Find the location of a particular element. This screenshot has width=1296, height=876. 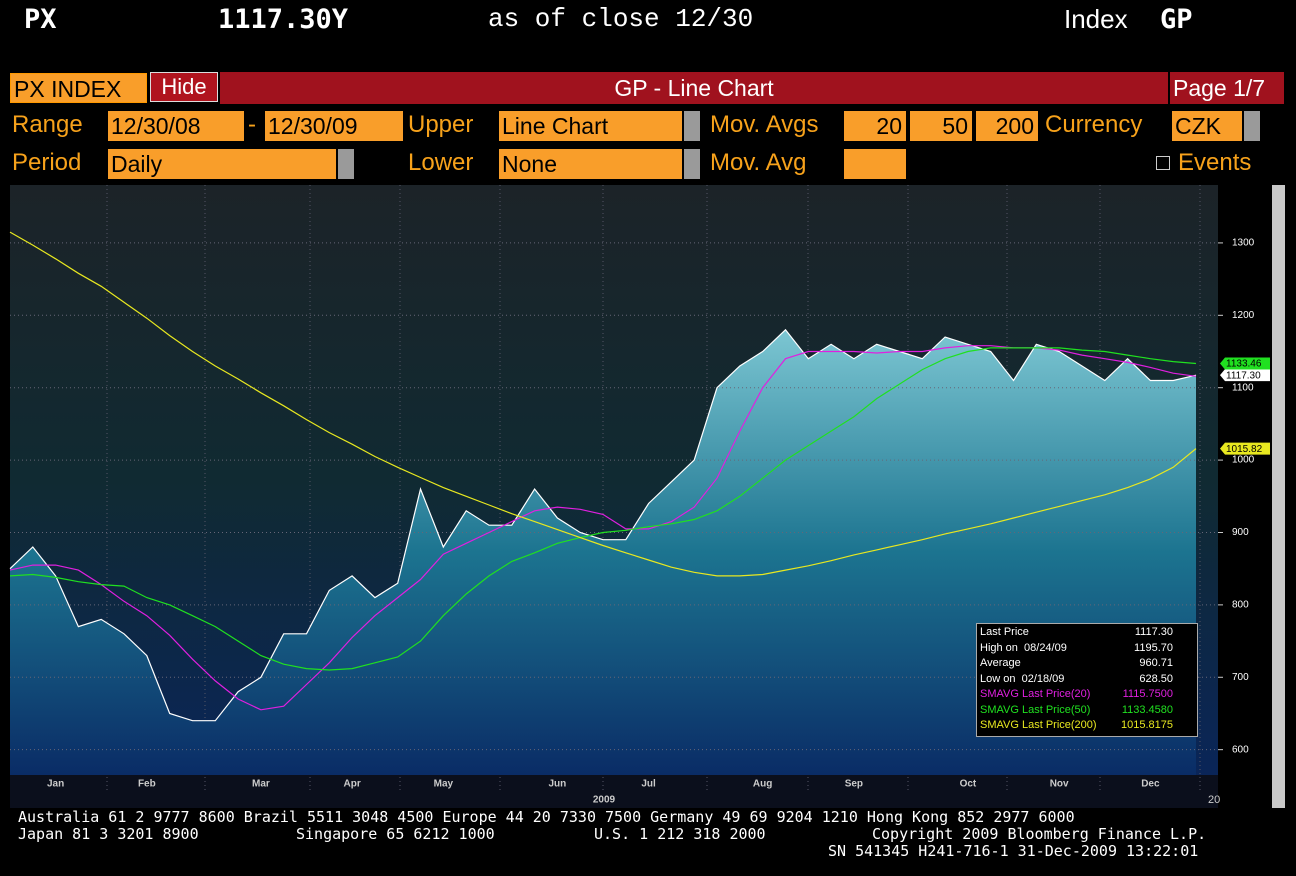

page-button: Page 1/7 is located at coordinates (1227, 88).